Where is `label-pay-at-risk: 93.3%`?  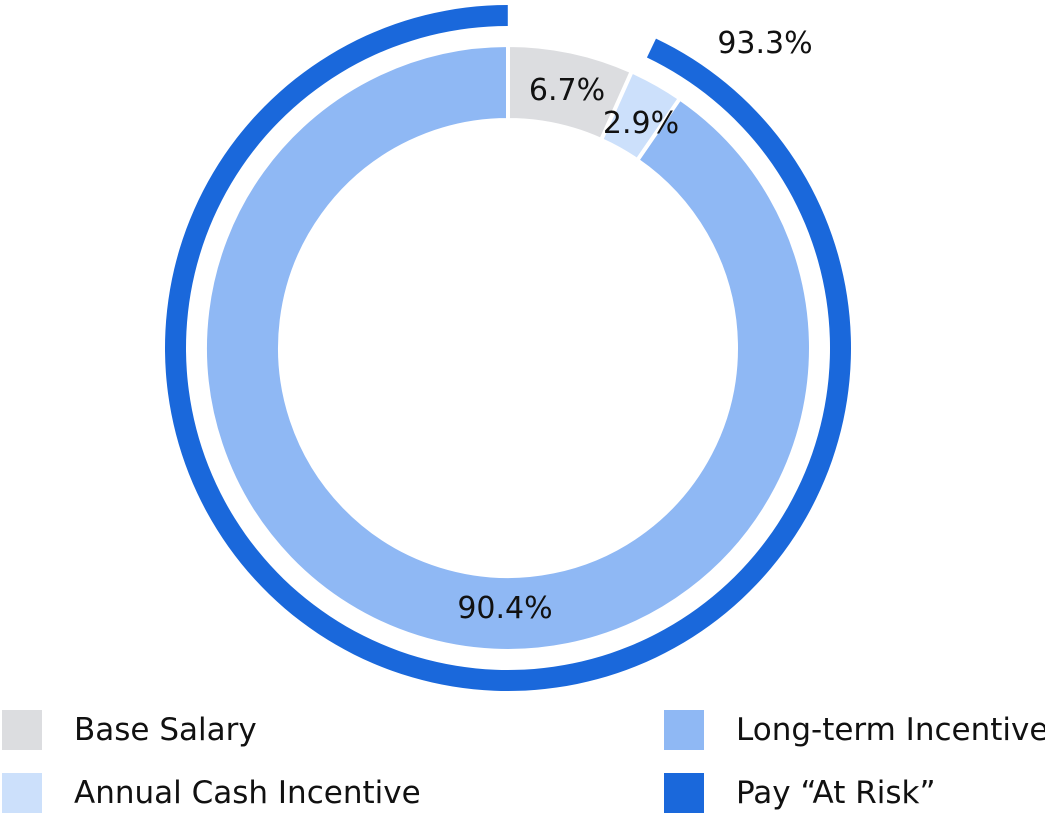
label-pay-at-risk: 93.3% is located at coordinates (764, 43).